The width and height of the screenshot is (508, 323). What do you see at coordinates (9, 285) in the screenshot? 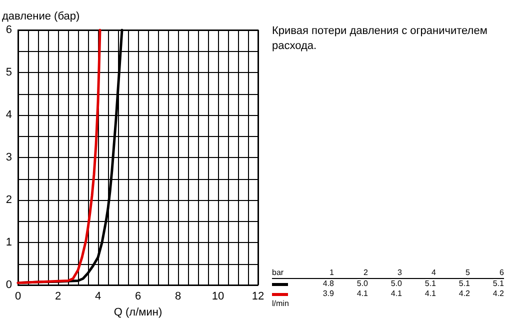
I see `y-tick-label: 0` at bounding box center [9, 285].